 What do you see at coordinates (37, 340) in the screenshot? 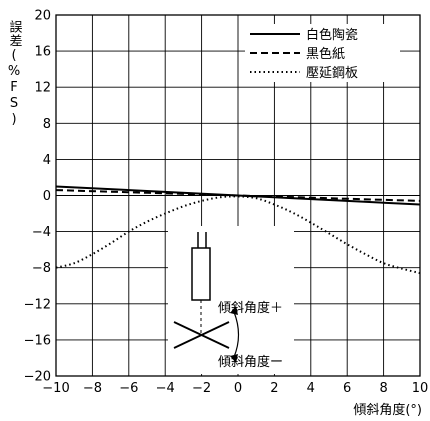
I see `y-tick-label: −16` at bounding box center [37, 340].